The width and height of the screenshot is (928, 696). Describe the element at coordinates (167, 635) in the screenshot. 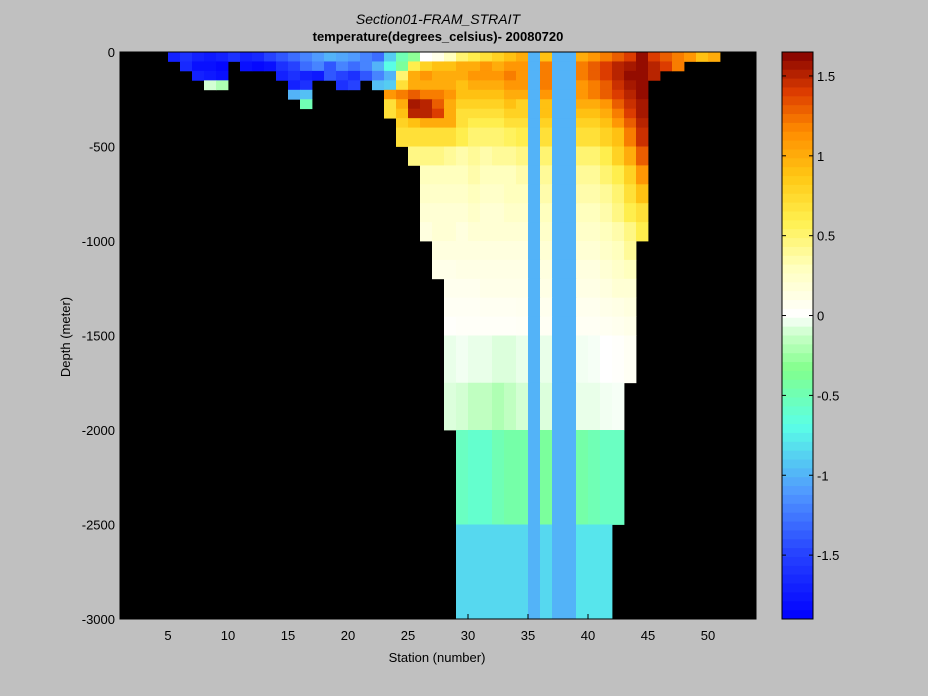

I see `x-tick-label: 5` at that location.